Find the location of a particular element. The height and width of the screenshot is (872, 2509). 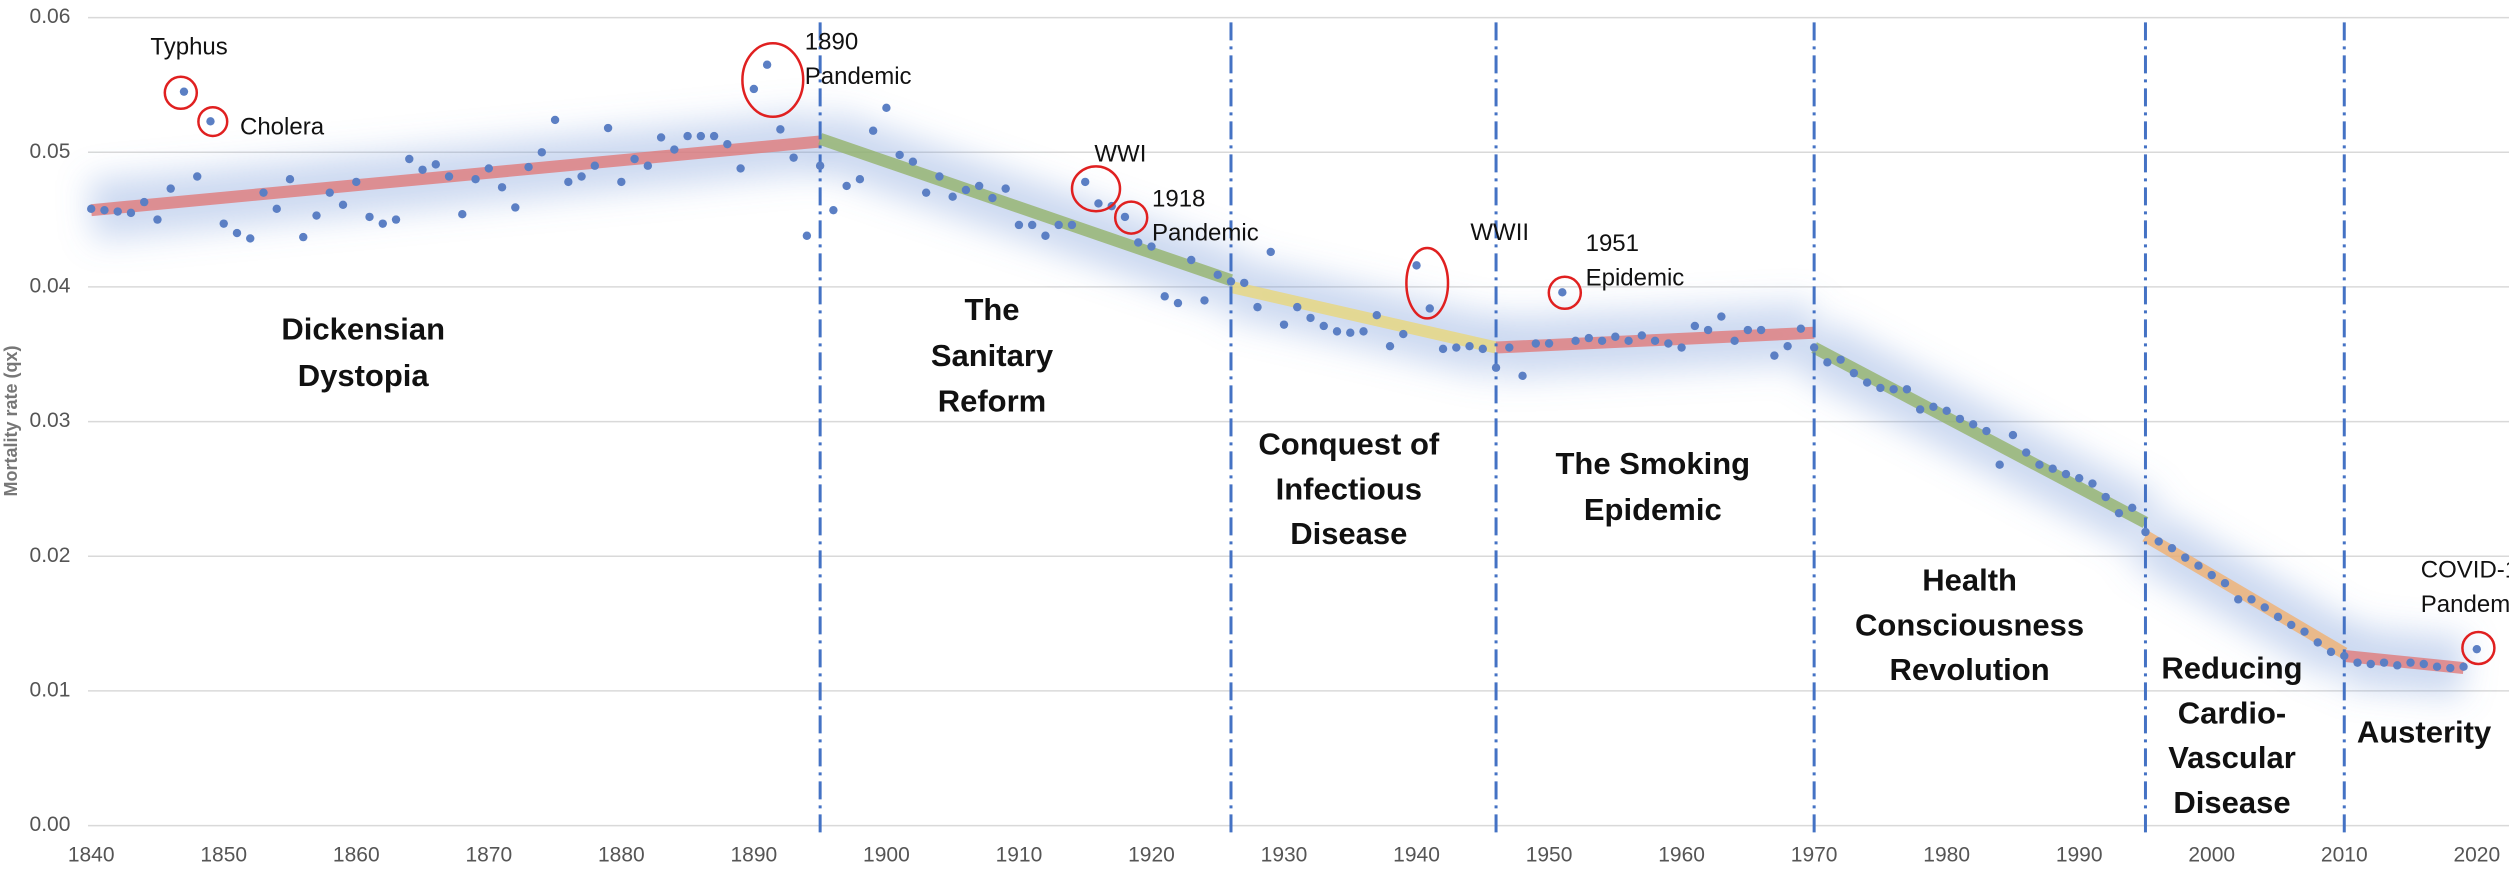

annotation-label: Pandemic is located at coordinates (858, 76).